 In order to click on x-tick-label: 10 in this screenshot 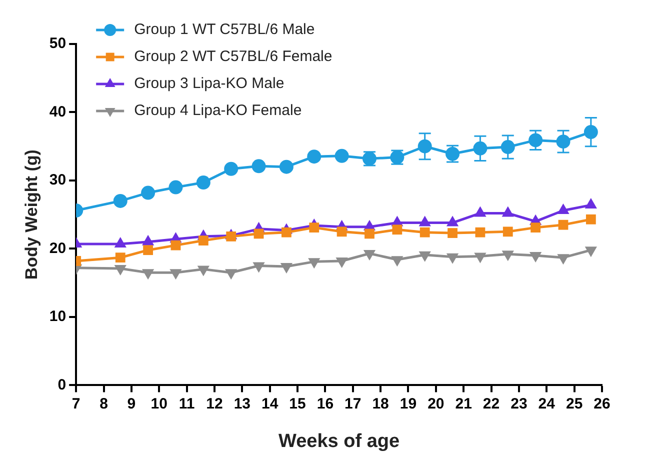, I will do `click(159, 403)`.